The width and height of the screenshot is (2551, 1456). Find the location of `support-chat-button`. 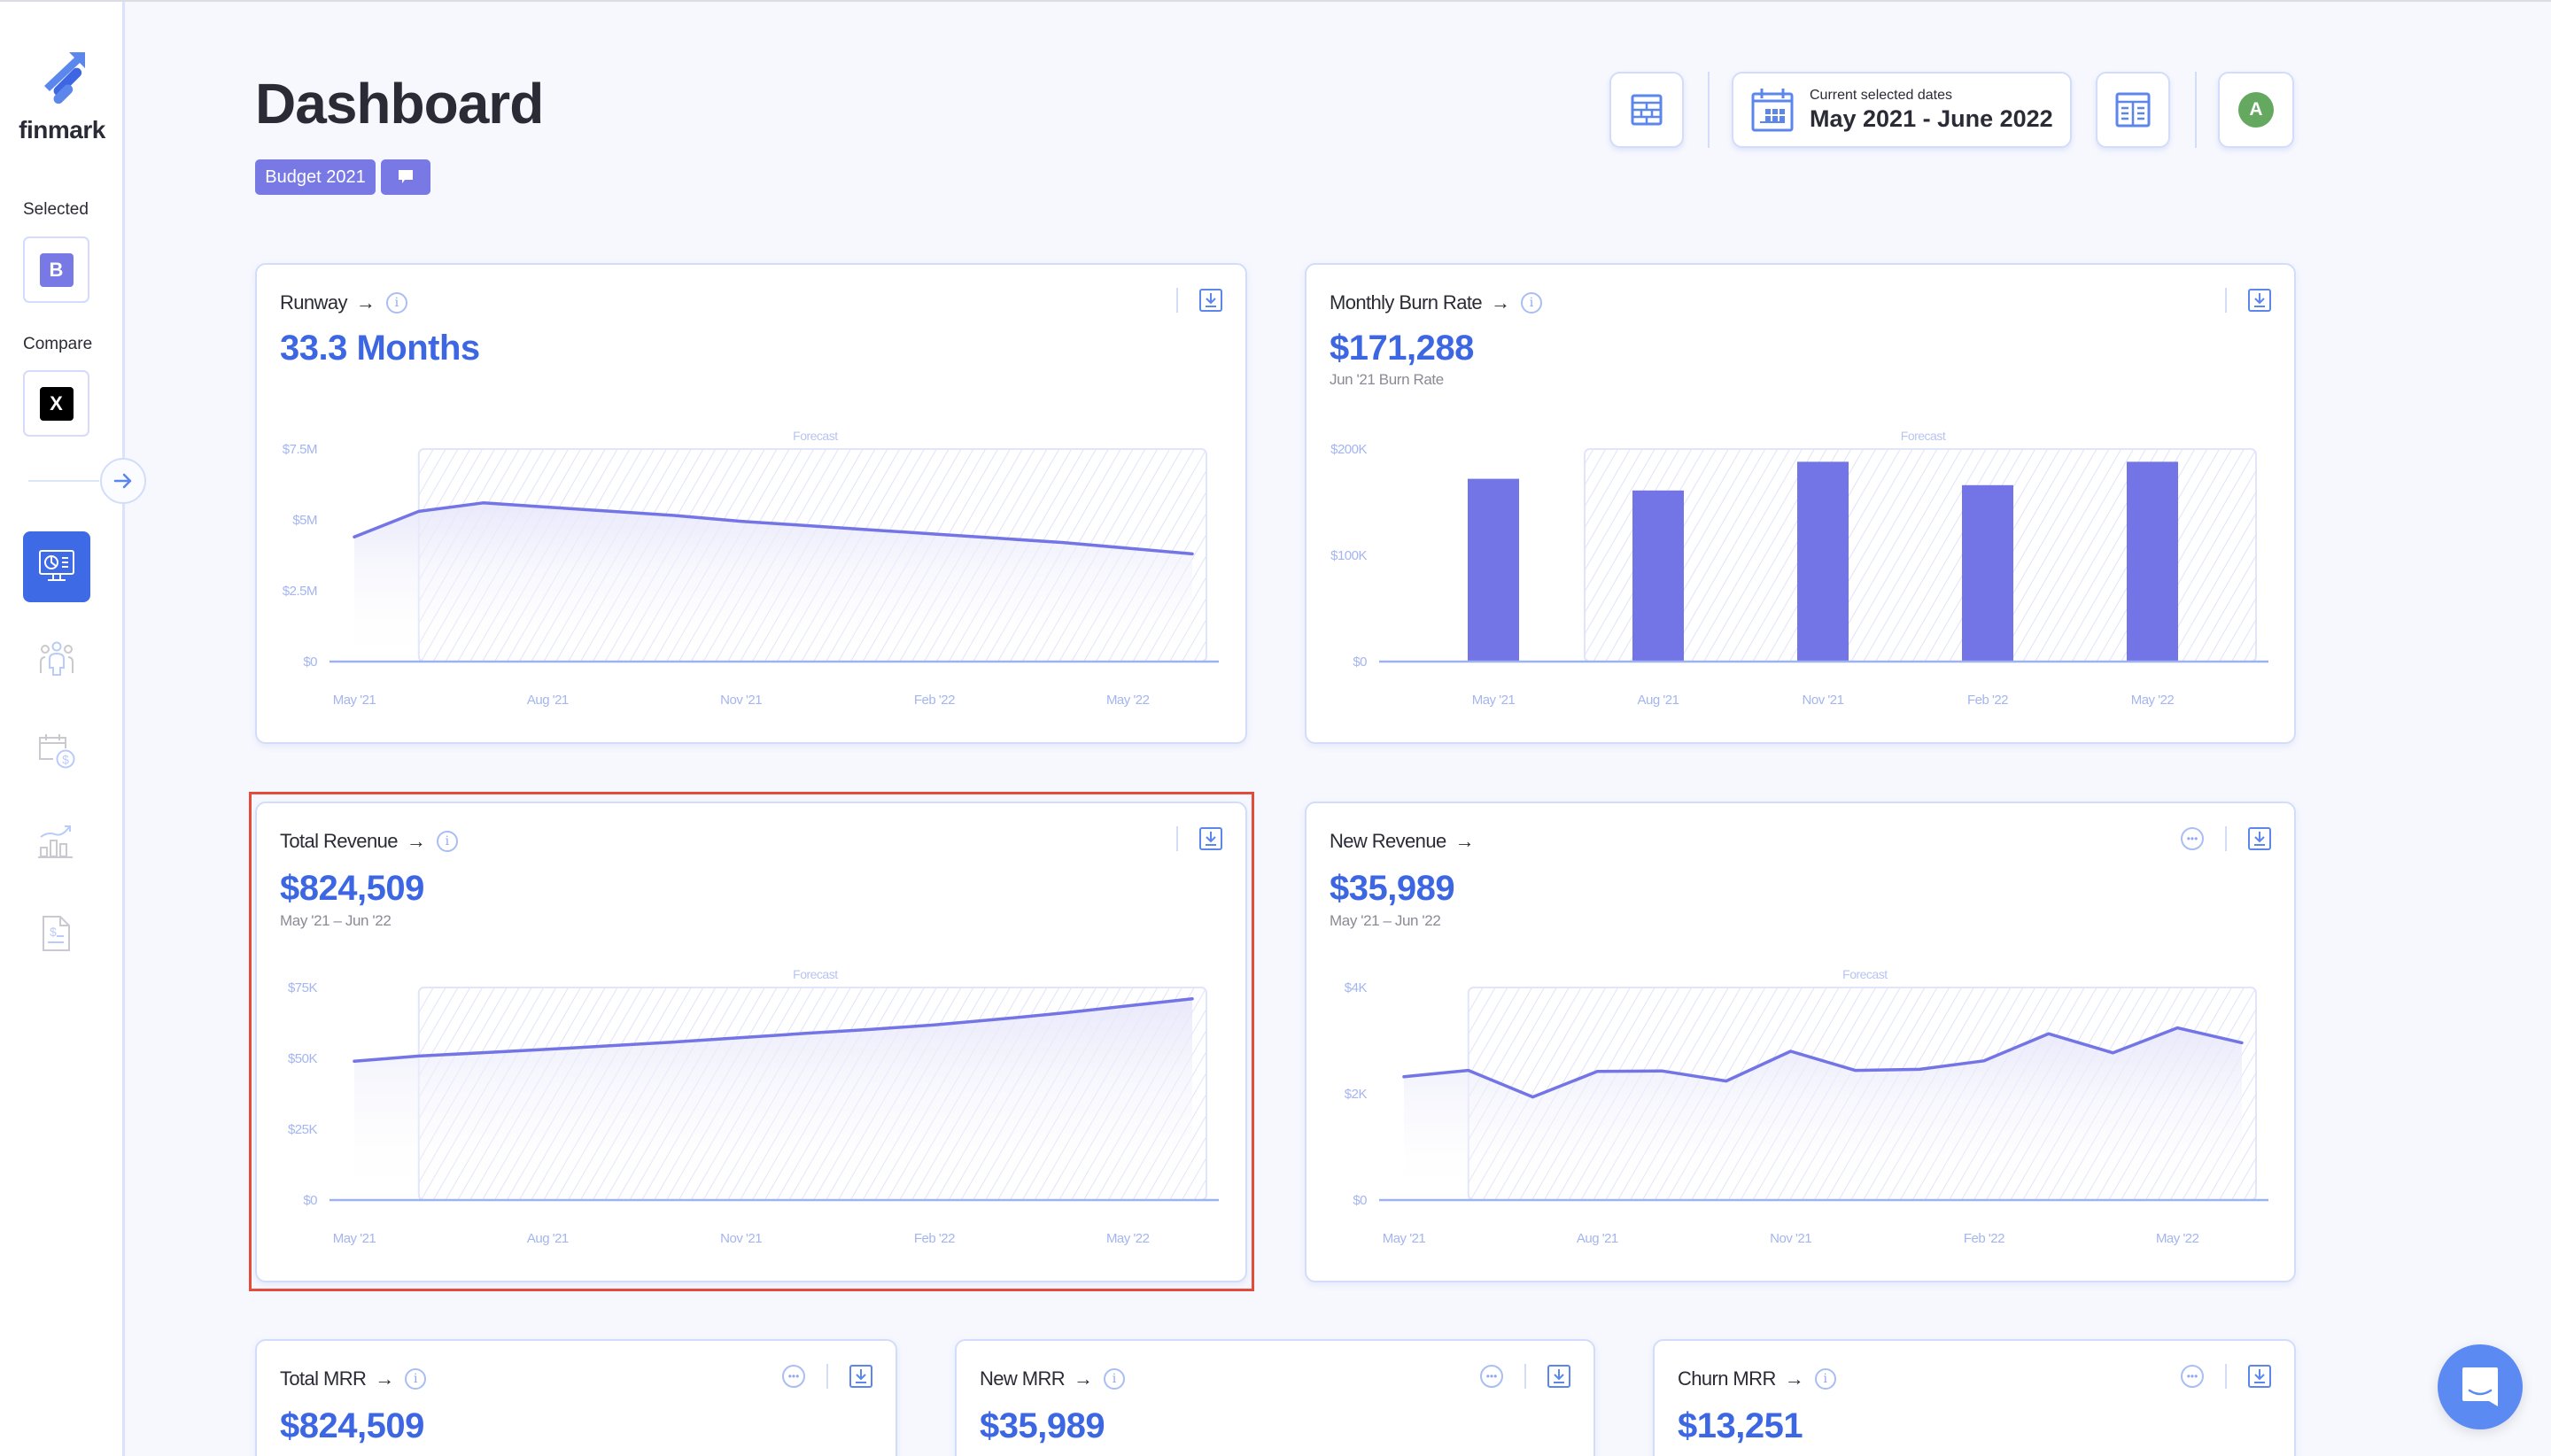

support-chat-button is located at coordinates (2480, 1386).